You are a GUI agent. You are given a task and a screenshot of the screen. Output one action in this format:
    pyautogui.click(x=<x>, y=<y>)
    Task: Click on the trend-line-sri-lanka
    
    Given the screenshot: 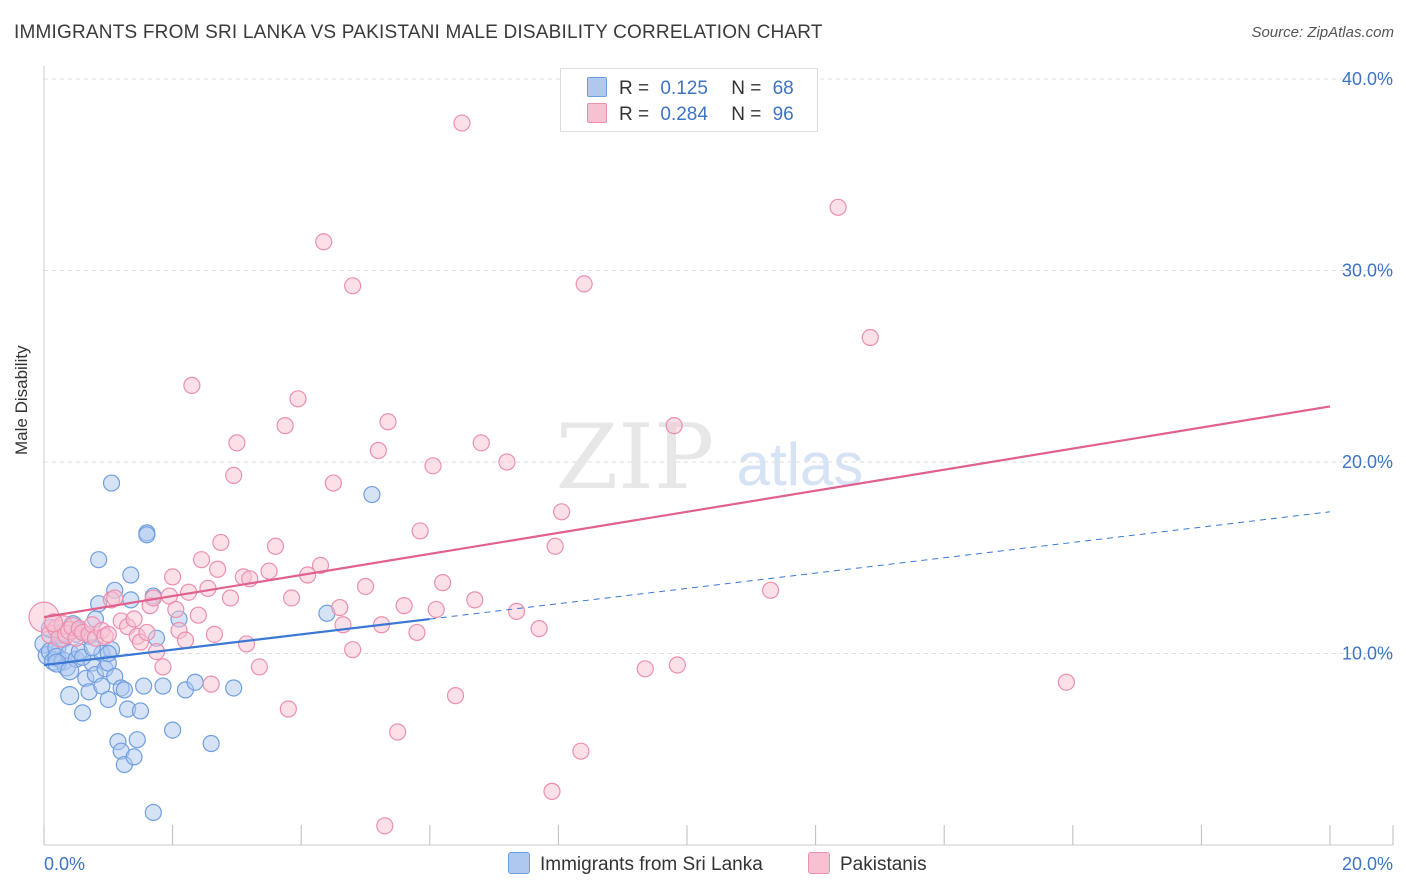 What is the action you would take?
    pyautogui.click(x=236, y=642)
    